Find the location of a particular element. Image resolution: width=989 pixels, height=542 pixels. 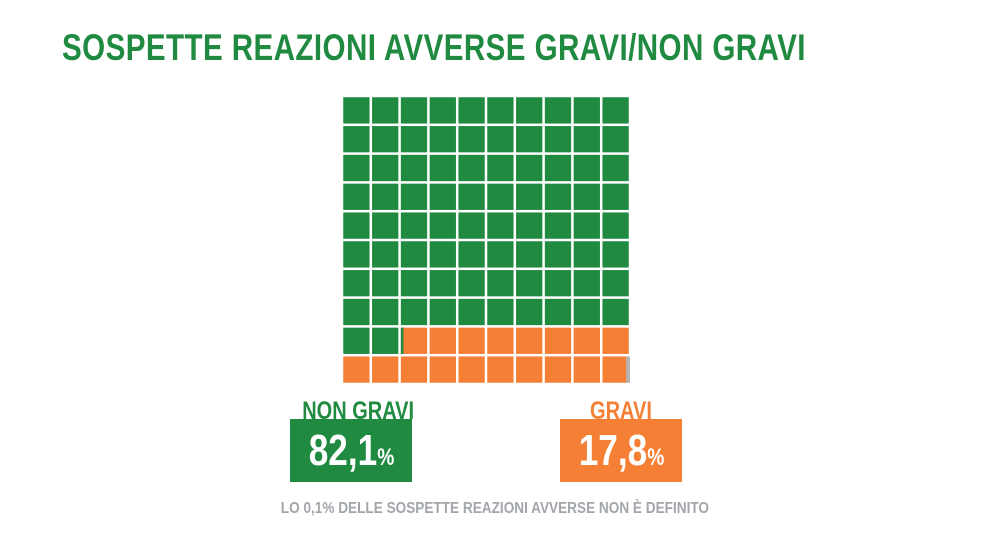

percent-sign-gravi: % is located at coordinates (655, 457).